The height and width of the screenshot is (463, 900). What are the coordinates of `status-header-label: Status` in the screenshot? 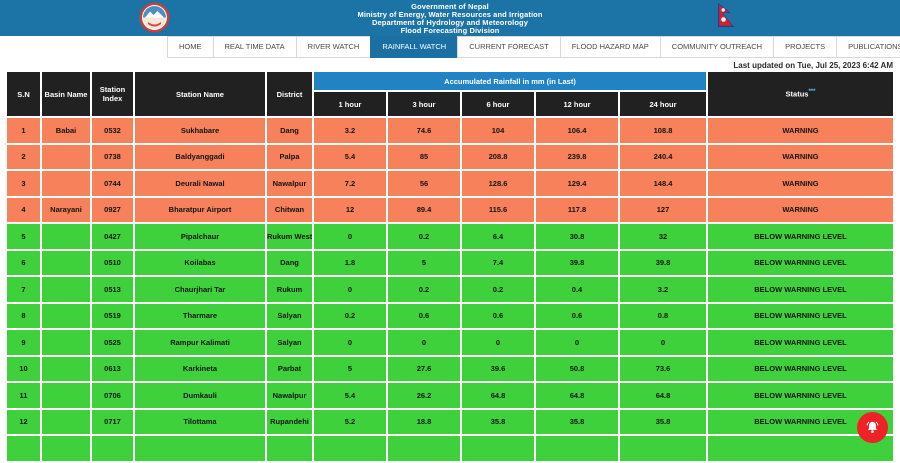 It's located at (797, 94).